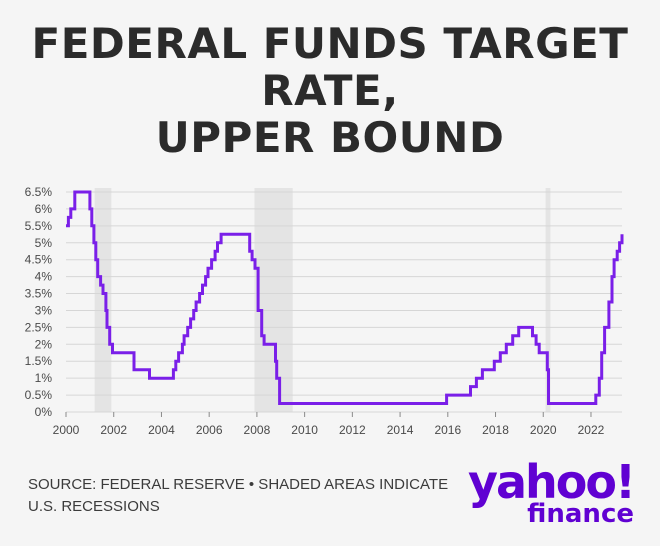 Image resolution: width=660 pixels, height=546 pixels. Describe the element at coordinates (39, 361) in the screenshot. I see `y-tick-label: 1.5%` at that location.